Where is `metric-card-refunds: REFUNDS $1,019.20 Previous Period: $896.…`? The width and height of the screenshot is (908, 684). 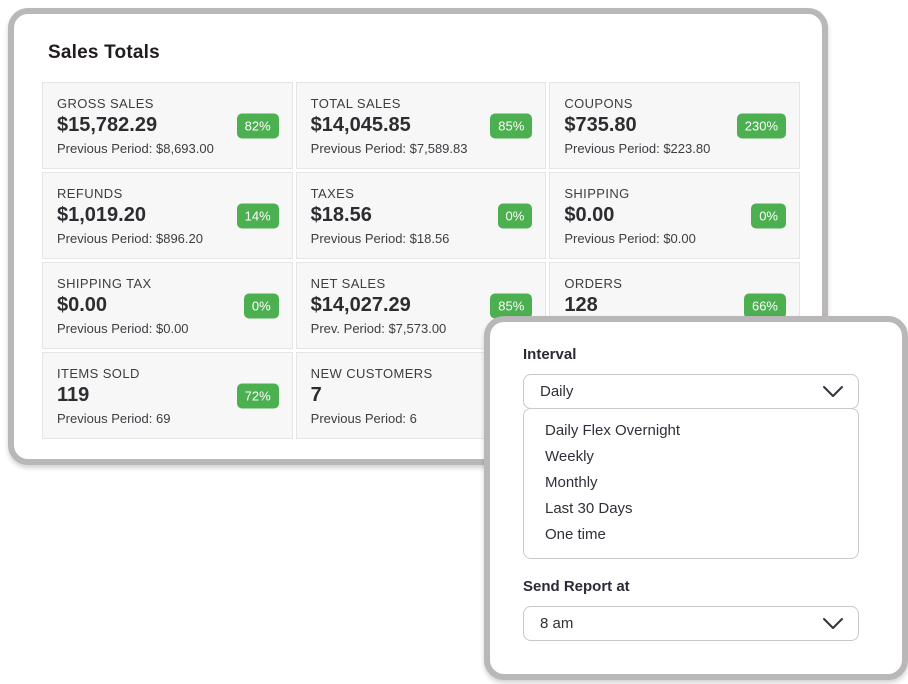 metric-card-refunds: REFUNDS $1,019.20 Previous Period: $896.… is located at coordinates (167, 215).